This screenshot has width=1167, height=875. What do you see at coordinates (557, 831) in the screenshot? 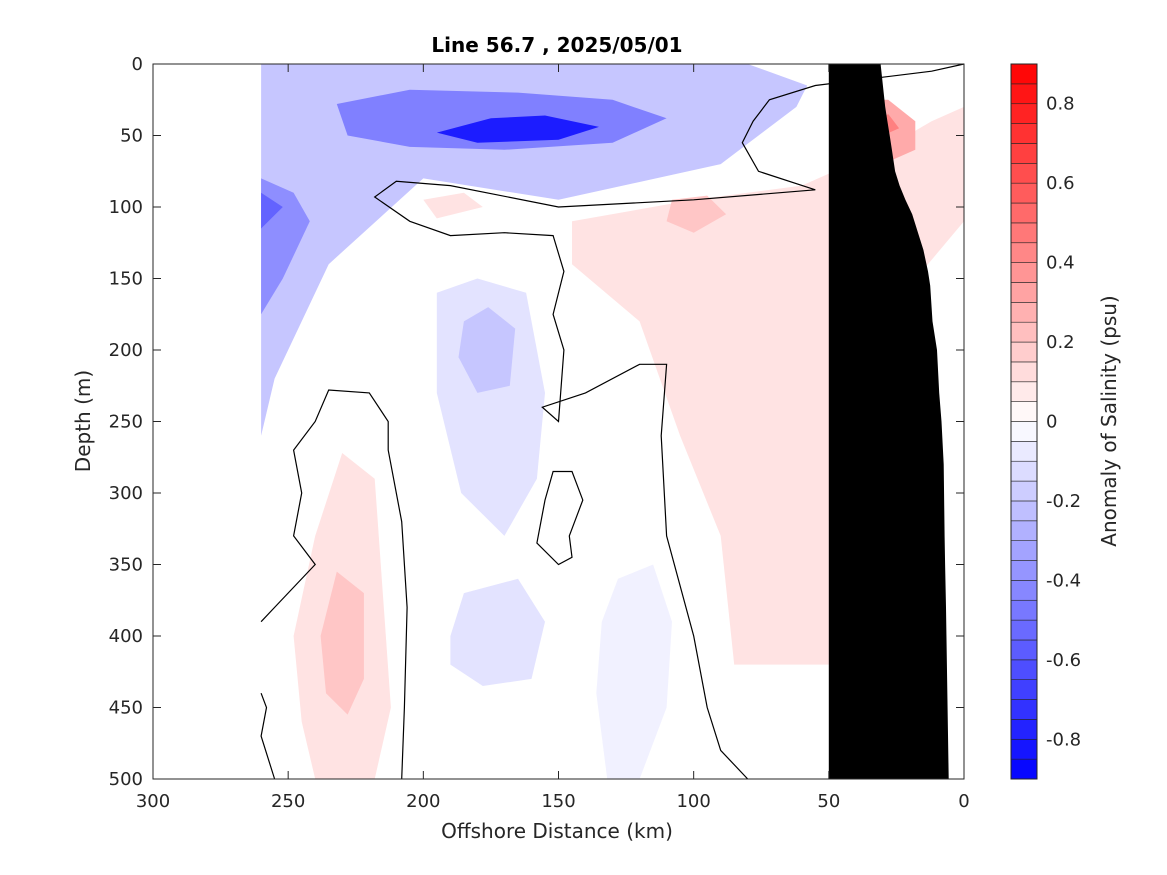
I see `x-axis-label: Offshore Distance (km)` at bounding box center [557, 831].